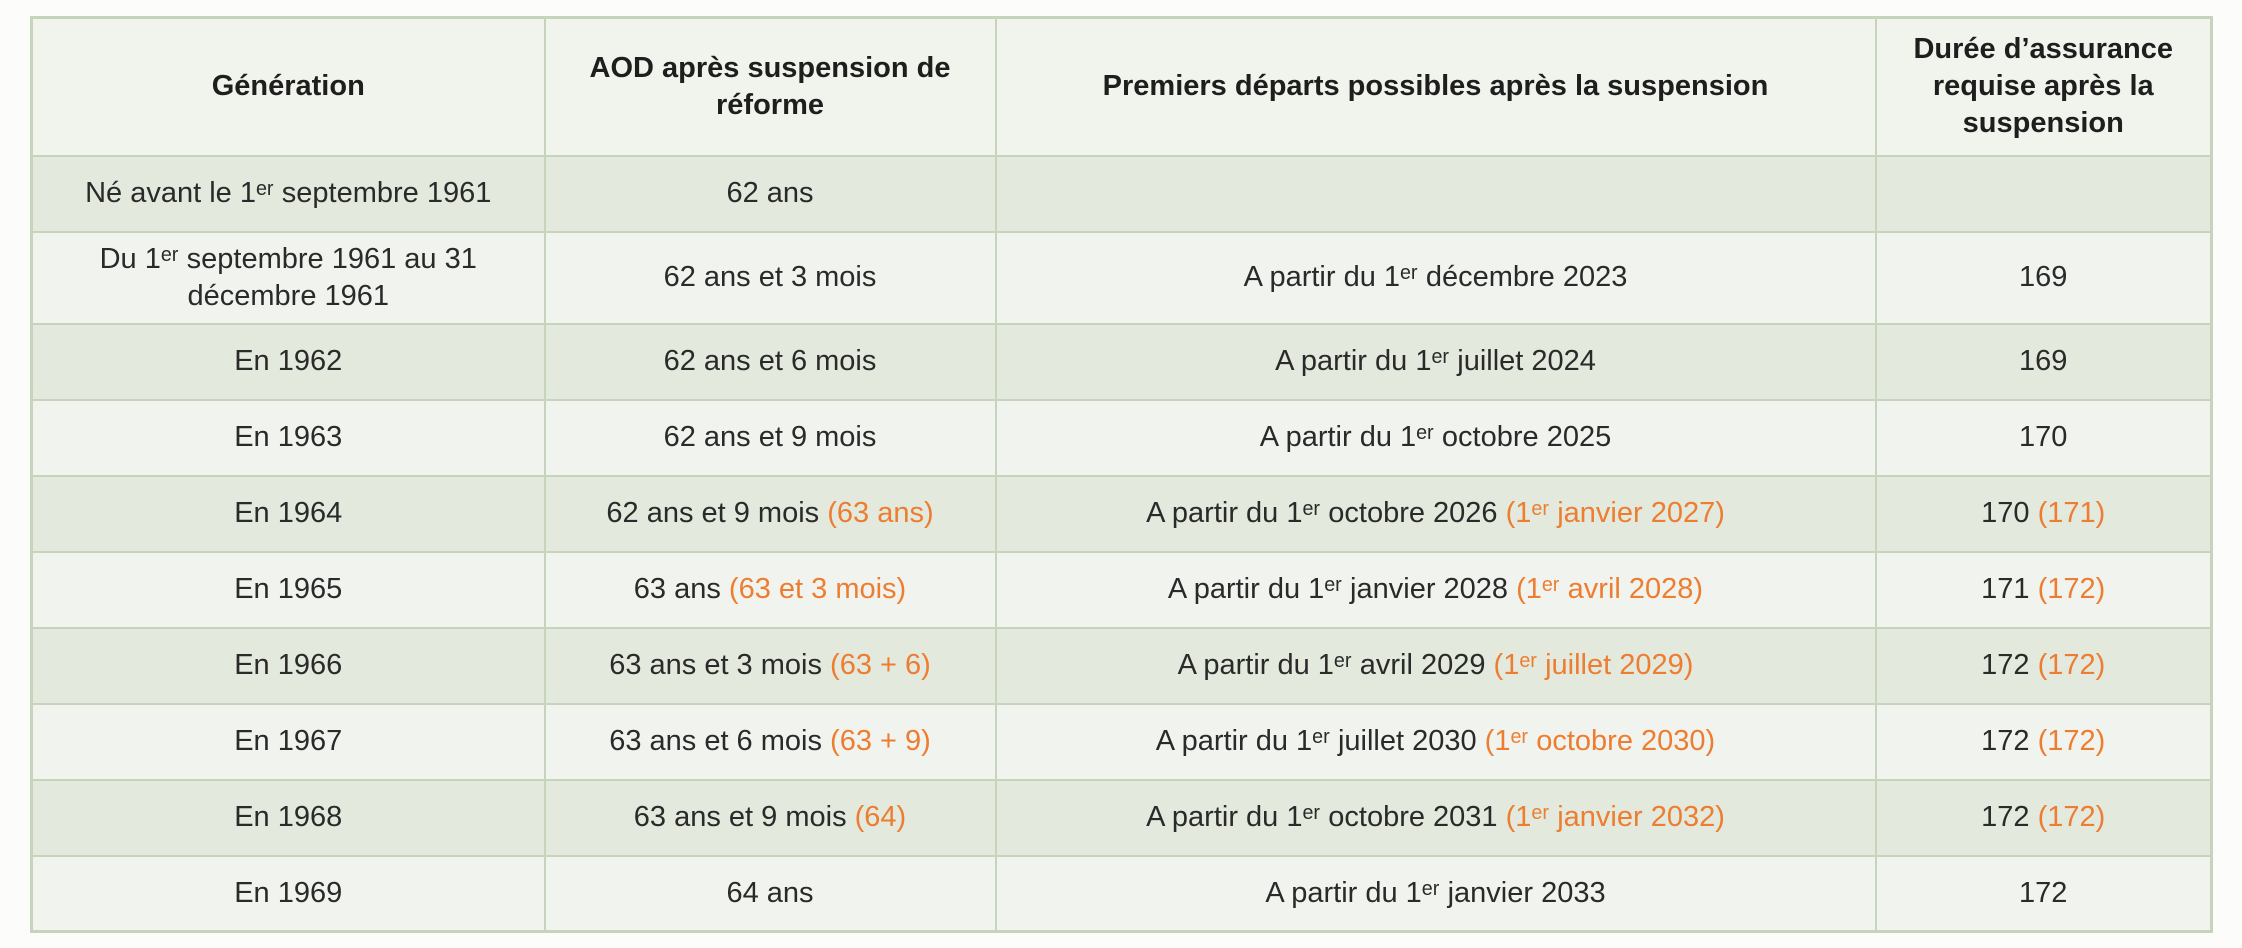  I want to click on cell-duree: 170 (171), so click(2043, 513).